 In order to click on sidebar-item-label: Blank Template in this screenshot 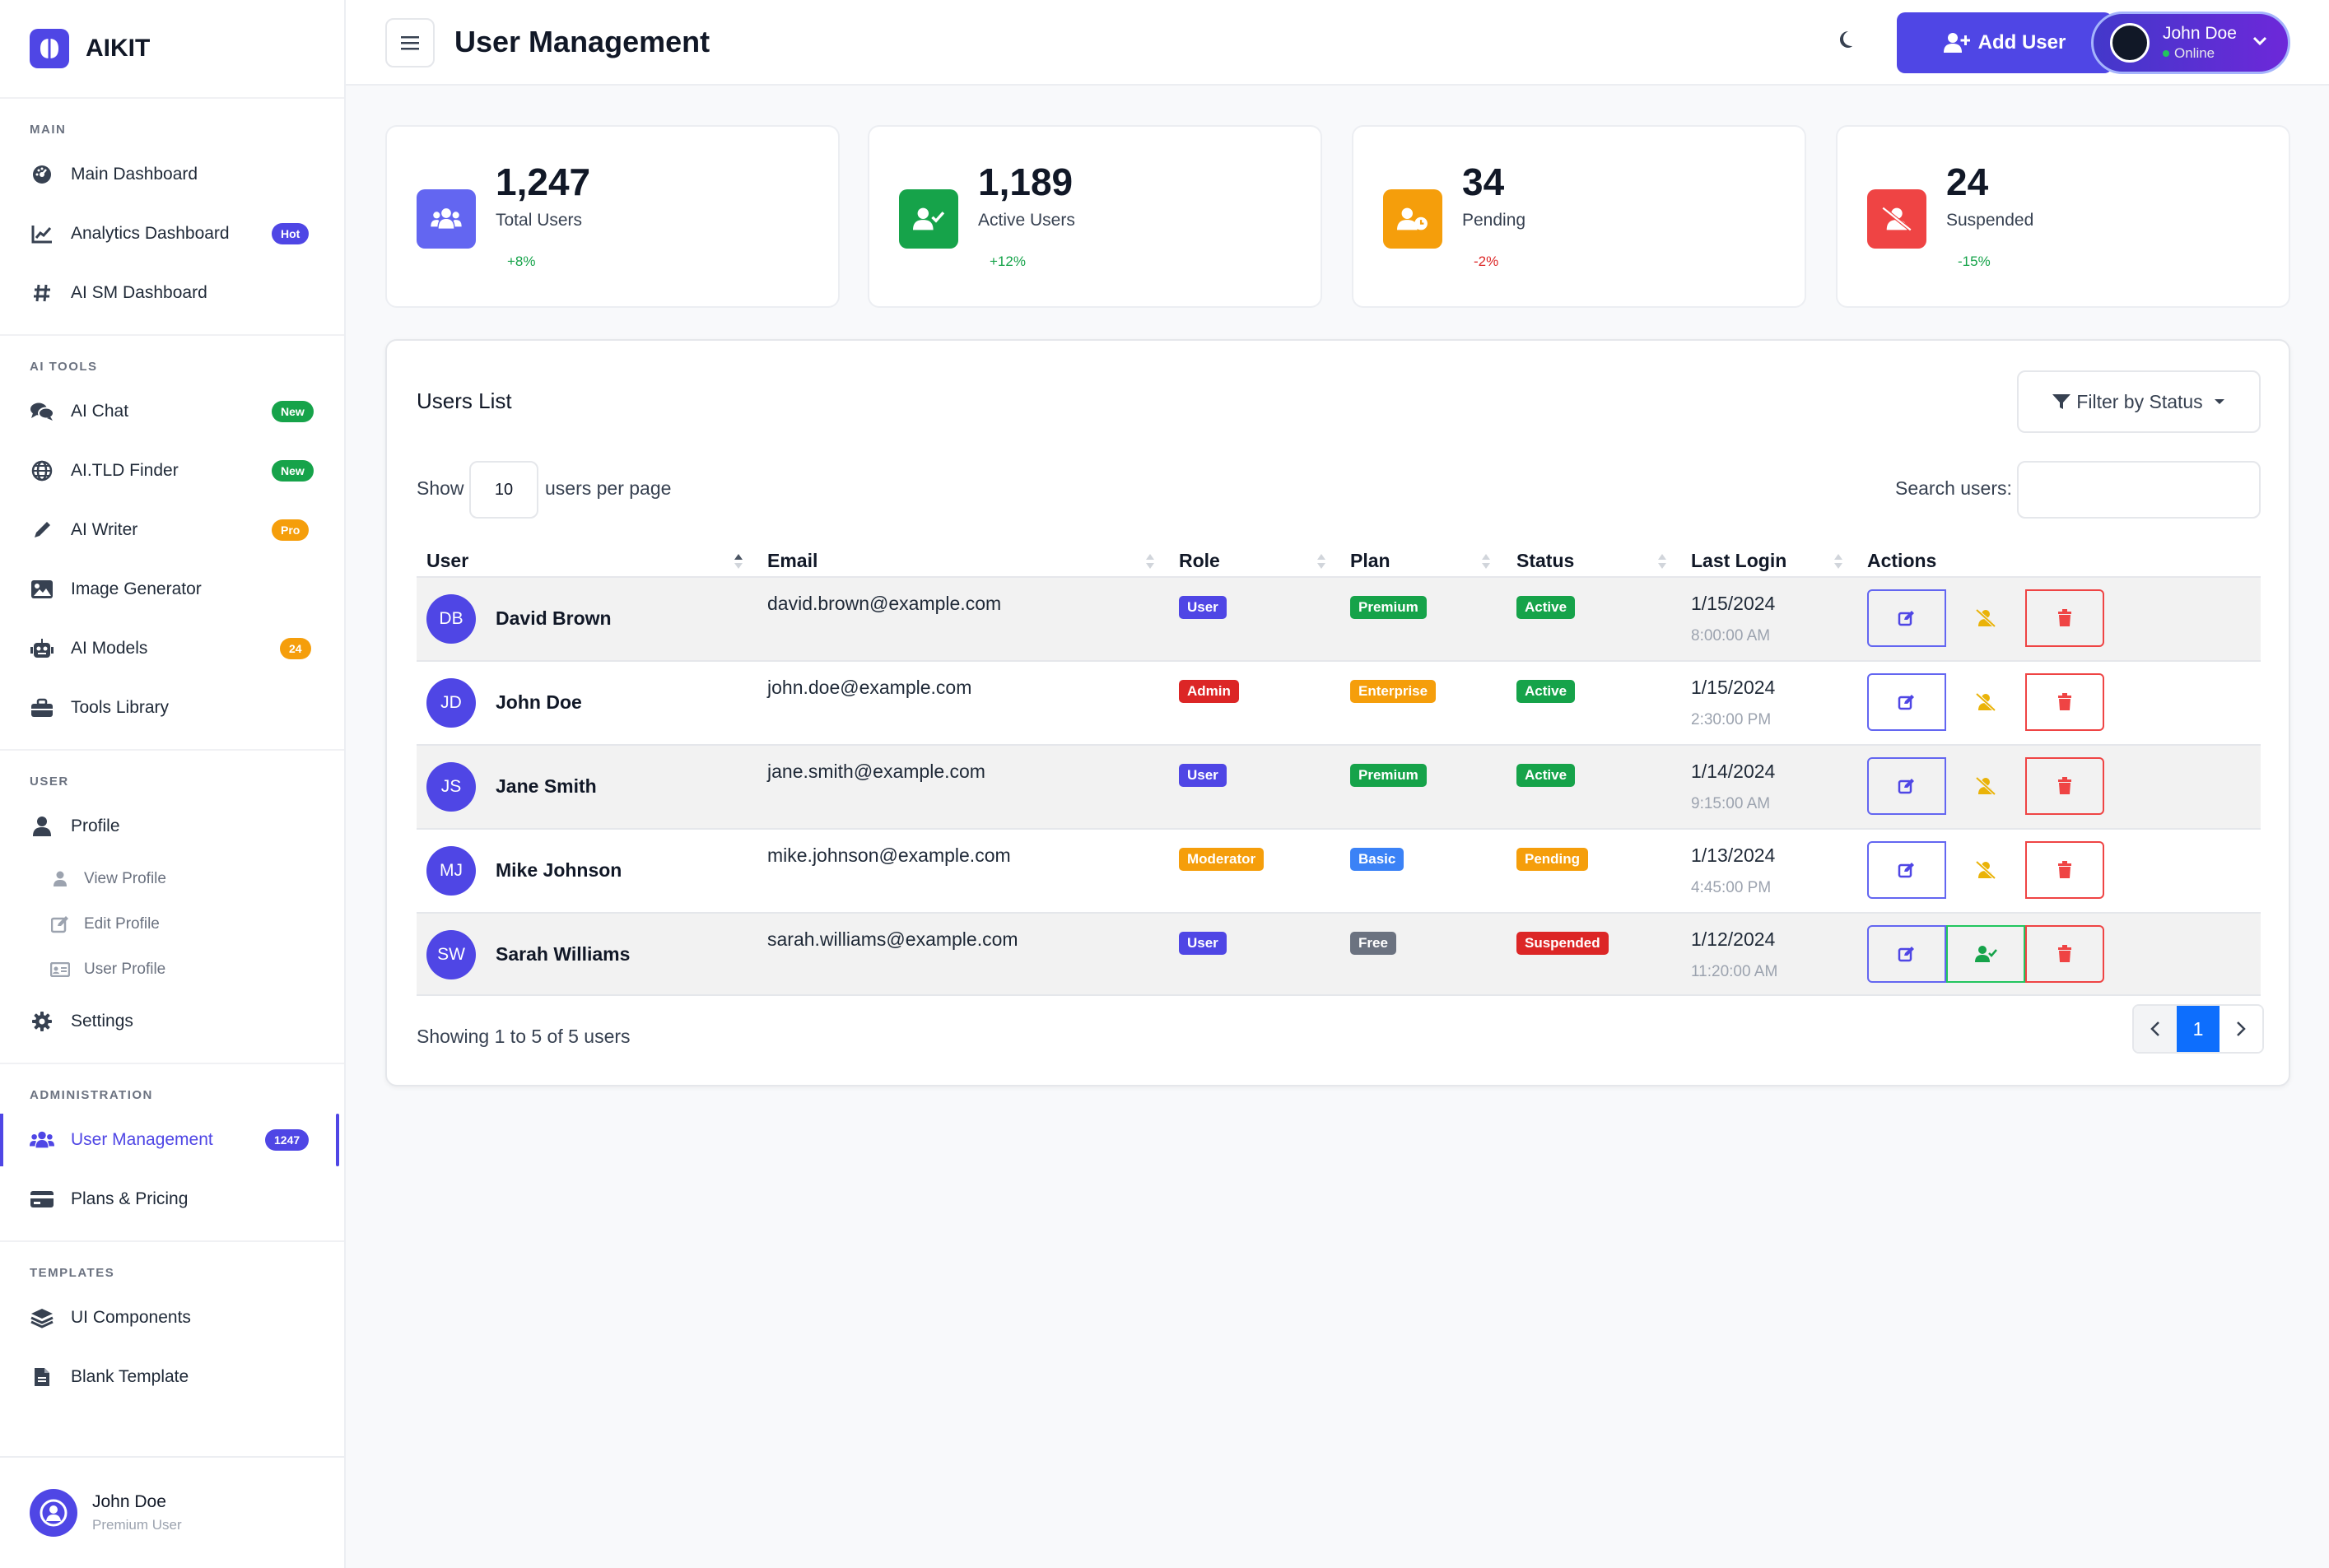, I will do `click(130, 1376)`.